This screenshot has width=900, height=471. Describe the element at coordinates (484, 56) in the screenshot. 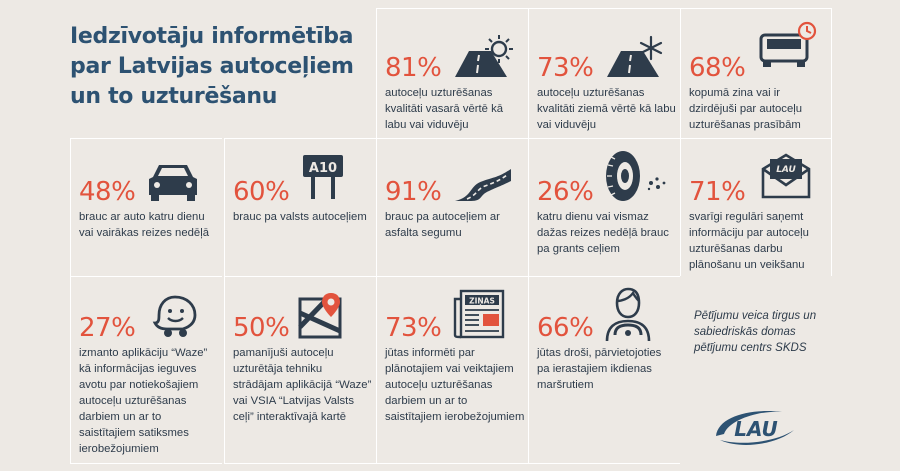

I see `summer-road-icon` at that location.